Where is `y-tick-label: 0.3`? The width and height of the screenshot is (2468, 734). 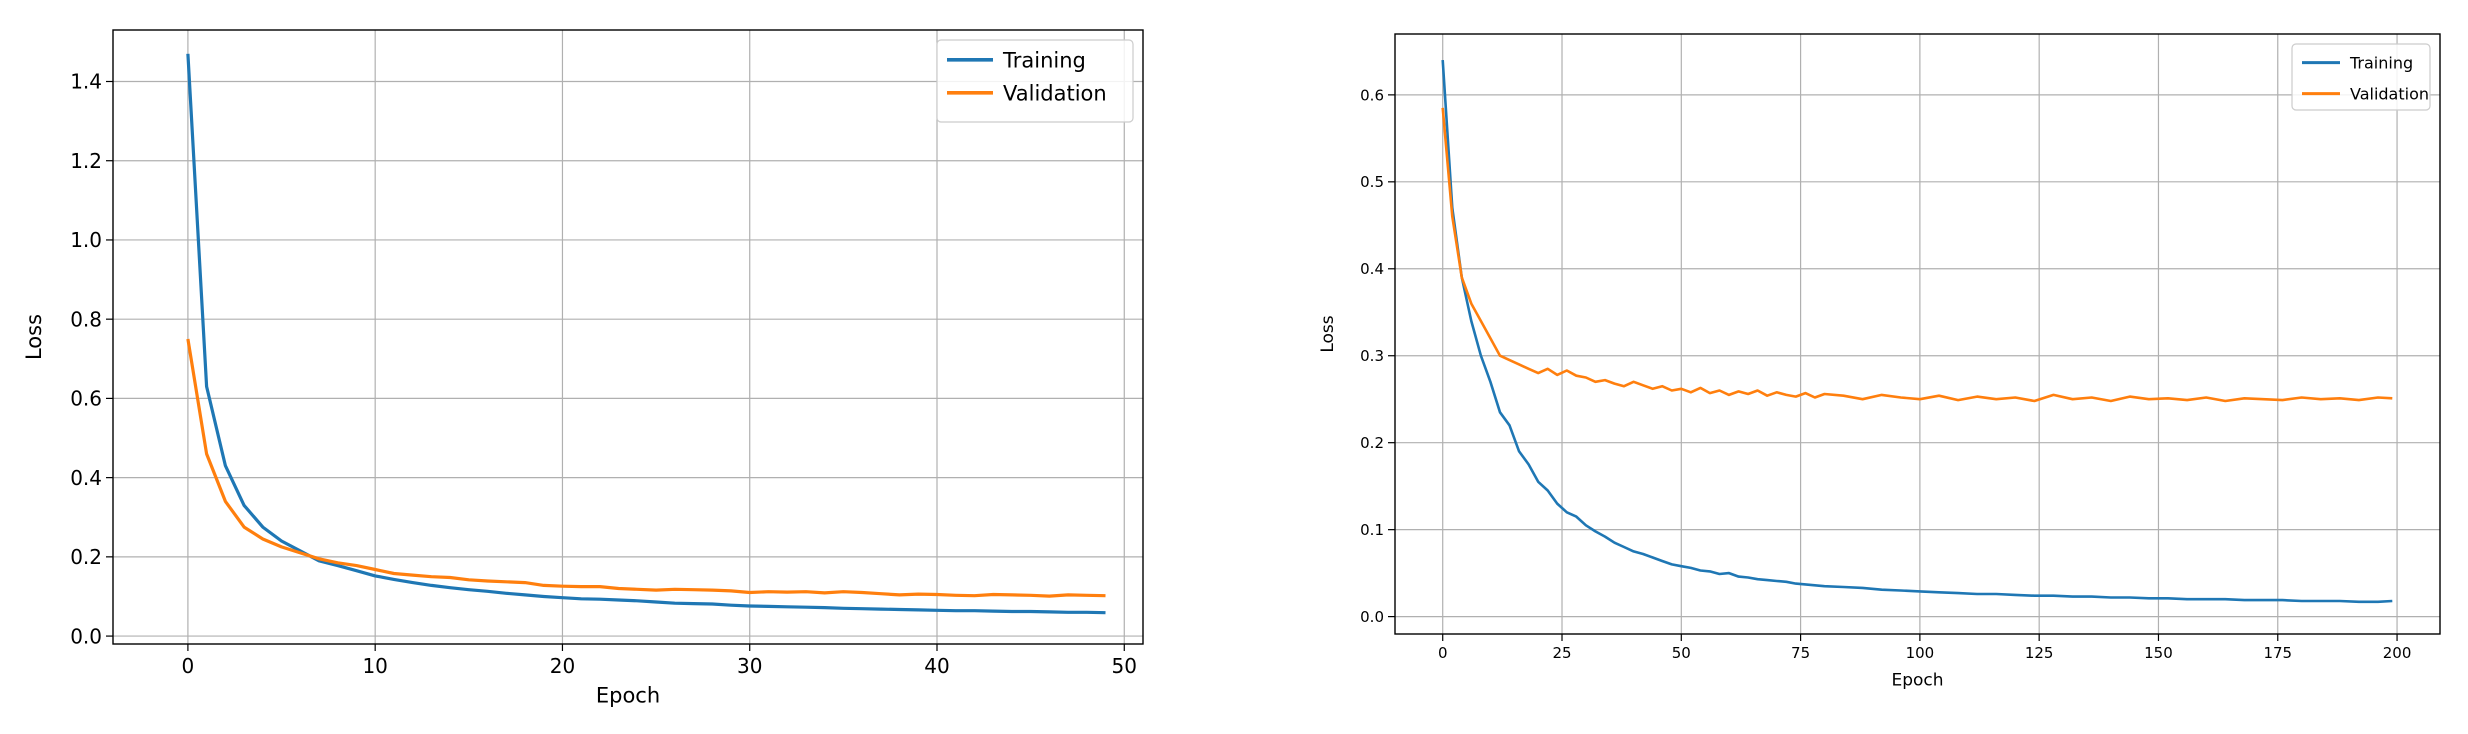
y-tick-label: 0.3 is located at coordinates (1372, 356).